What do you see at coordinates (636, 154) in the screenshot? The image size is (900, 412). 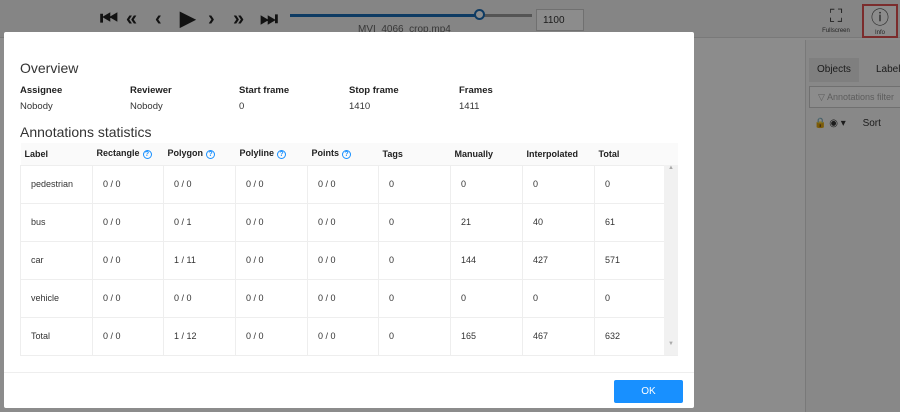 I see `column-header: Total` at bounding box center [636, 154].